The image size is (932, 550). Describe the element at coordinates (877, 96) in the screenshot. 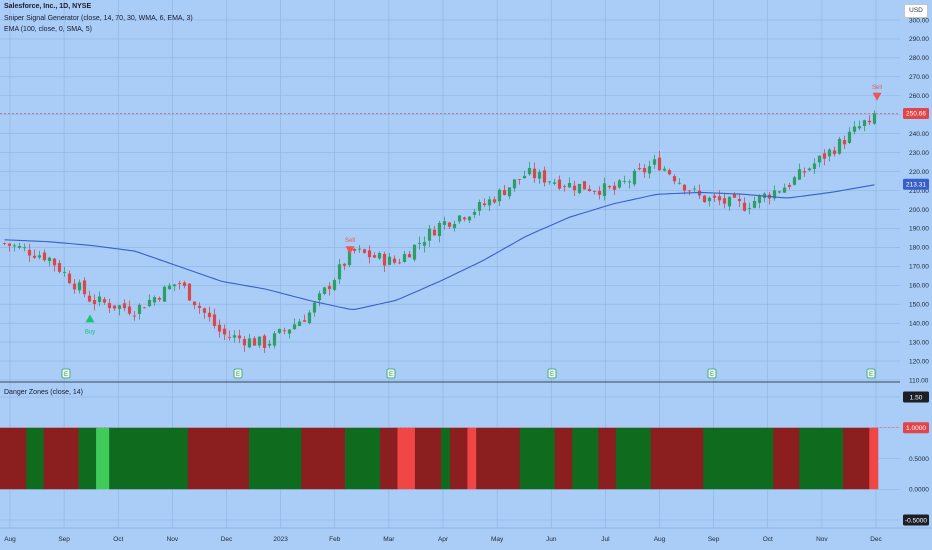

I see `sell-signal-icon` at that location.